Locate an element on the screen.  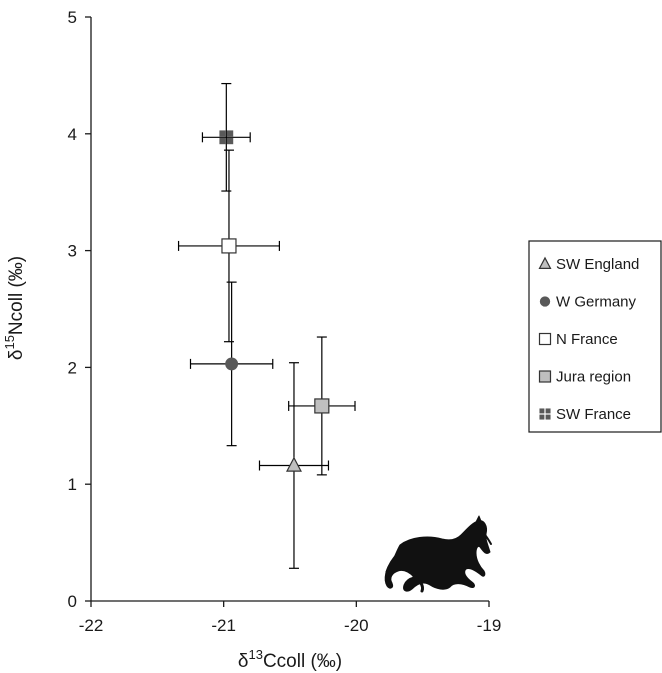
x-axis-title: δ13Ccoll (‰) is located at coordinates (290, 659).